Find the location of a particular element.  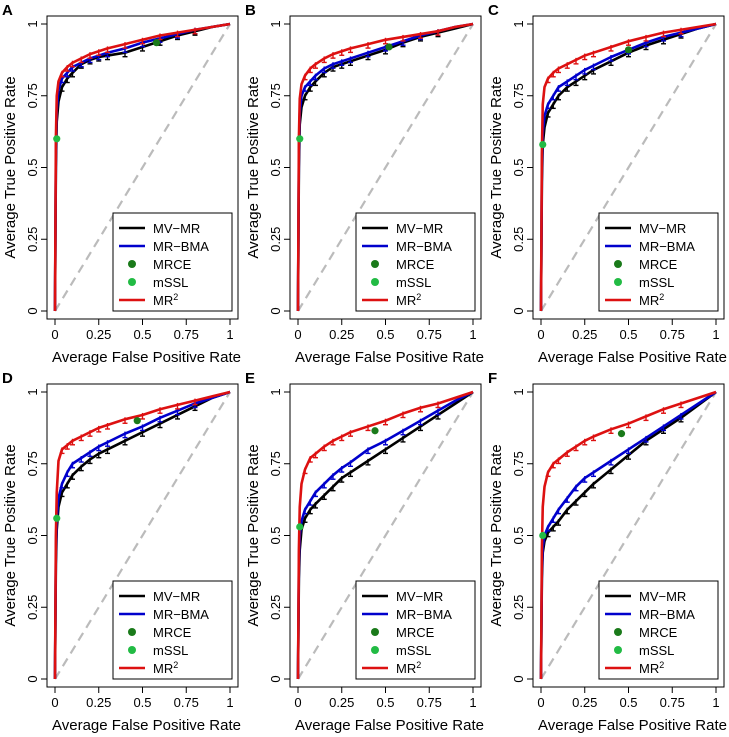

legend-box is located at coordinates (415, 262).